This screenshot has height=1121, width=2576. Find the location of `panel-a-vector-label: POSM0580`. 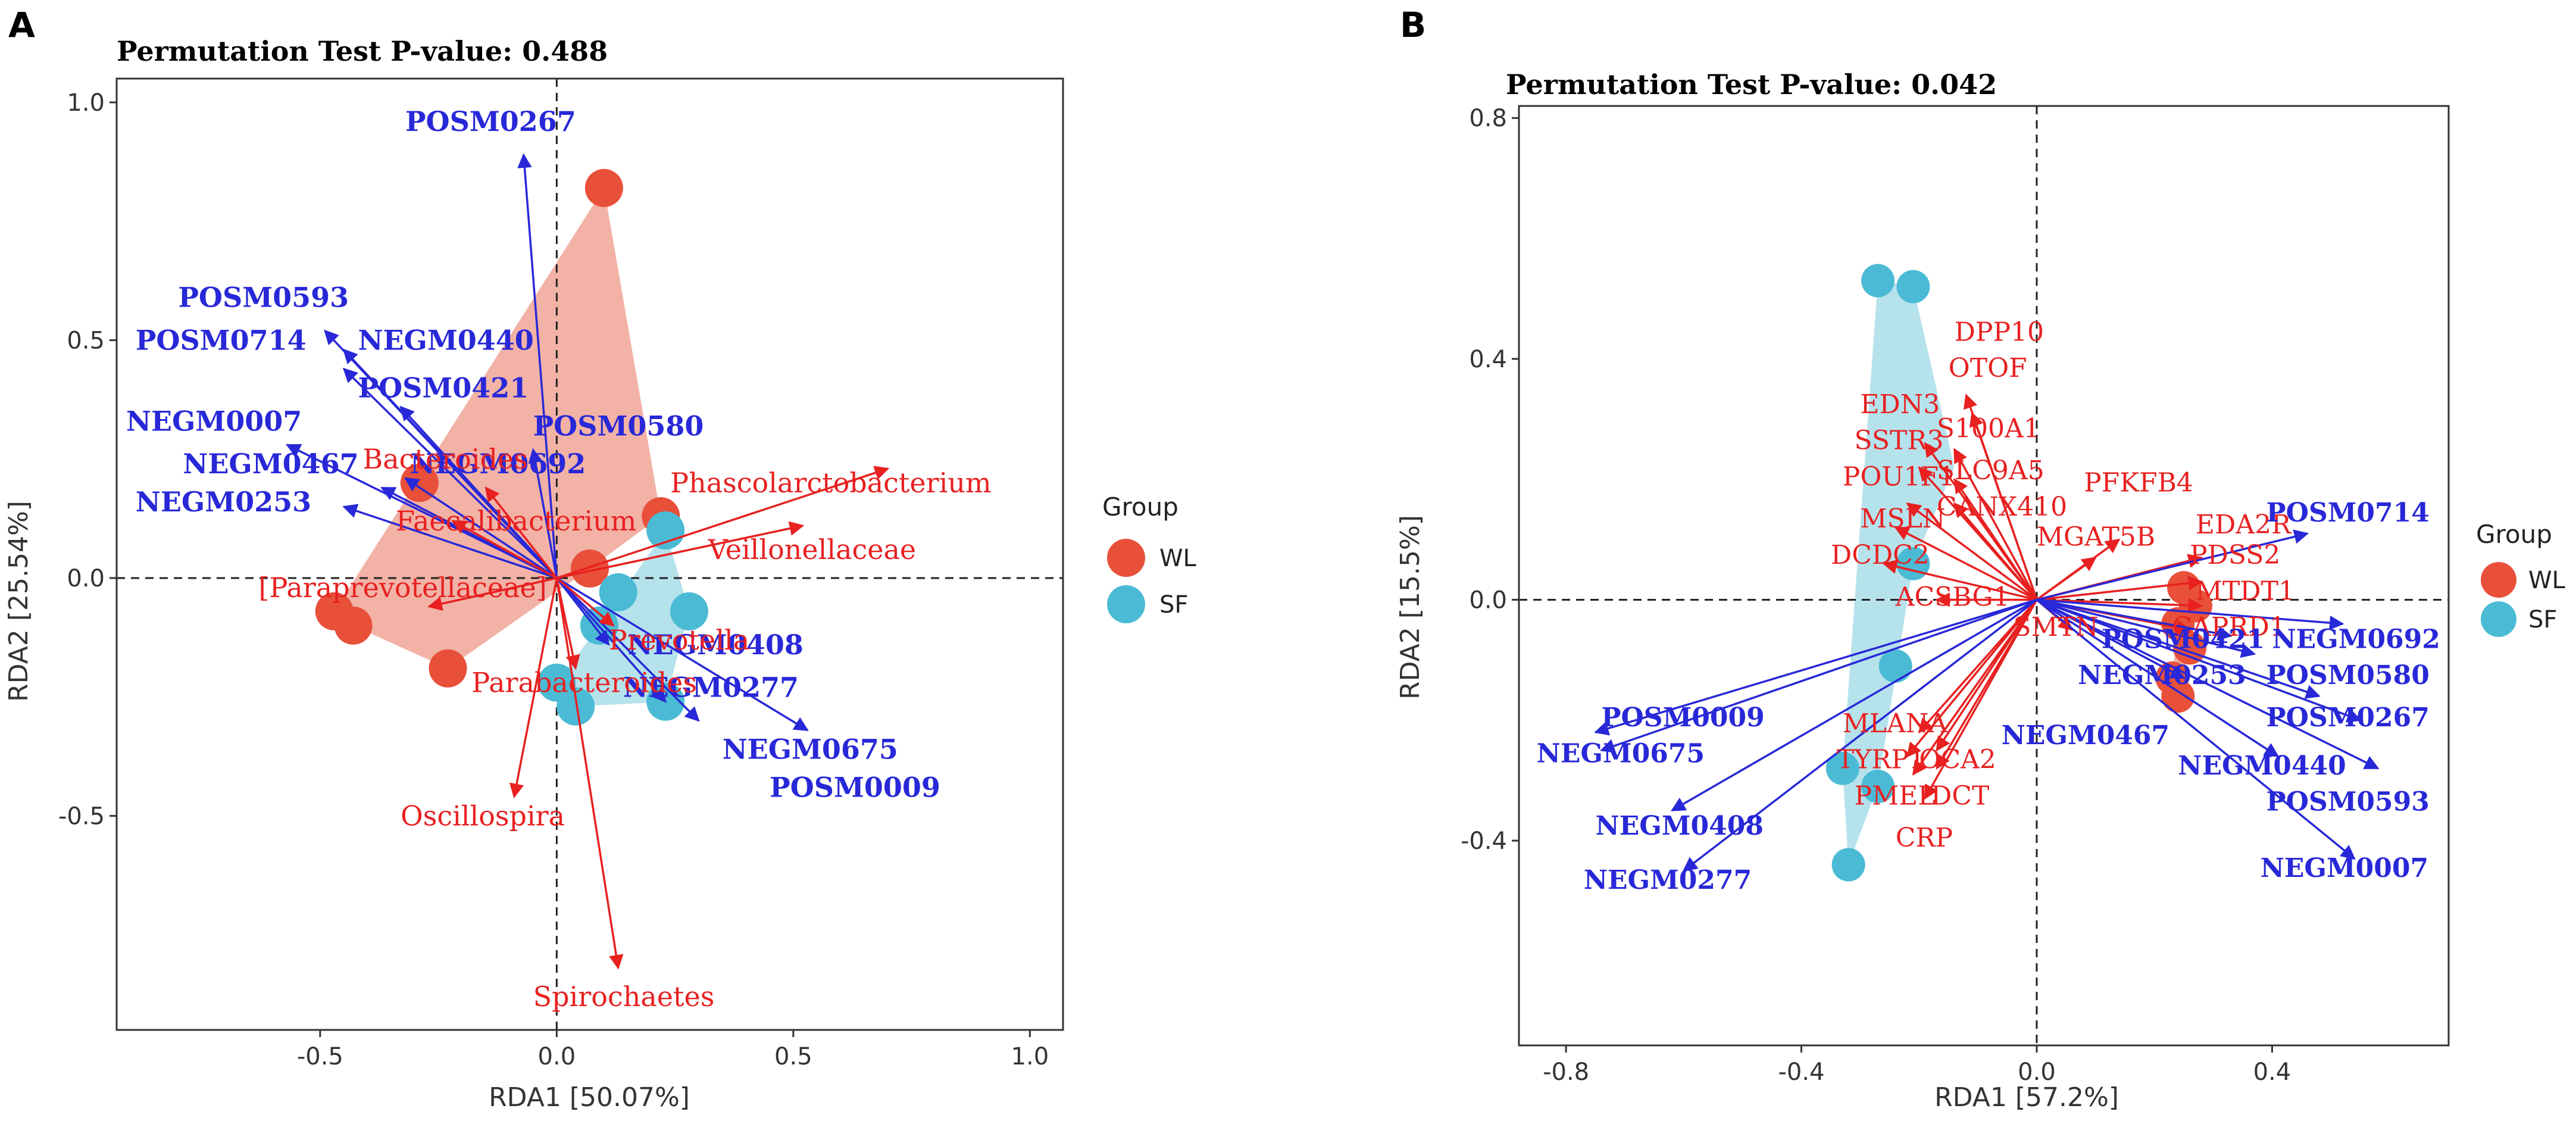

panel-a-vector-label: POSM0580 is located at coordinates (618, 426).